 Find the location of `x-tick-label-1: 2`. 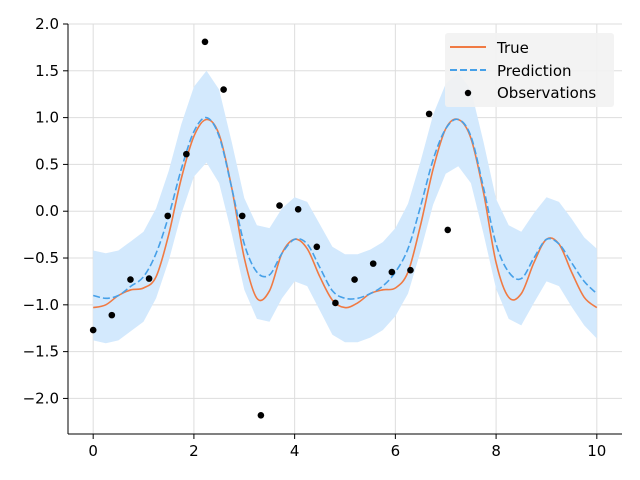

x-tick-label-1: 2 is located at coordinates (194, 451).